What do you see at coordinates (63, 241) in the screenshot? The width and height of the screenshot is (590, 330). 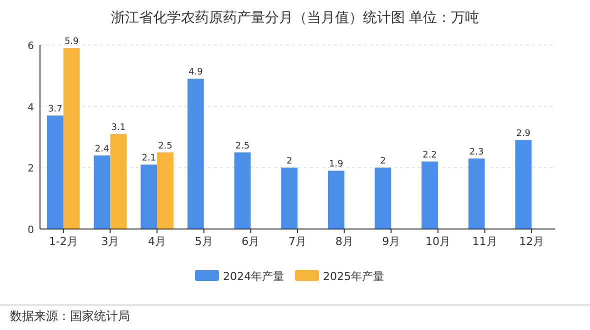 I see `x-tick-label: 1-2月` at bounding box center [63, 241].